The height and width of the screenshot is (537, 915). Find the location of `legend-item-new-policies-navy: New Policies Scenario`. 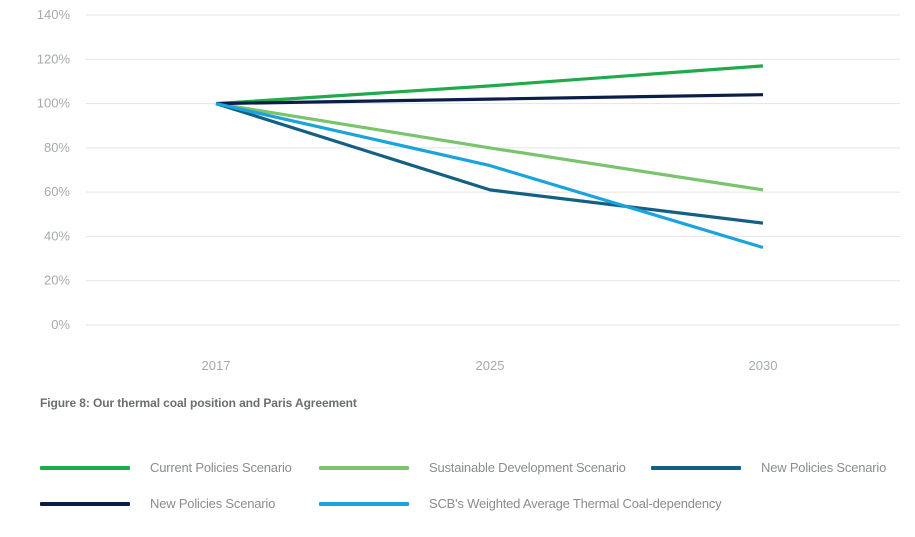

legend-item-new-policies-navy: New Policies Scenario is located at coordinates (157, 503).